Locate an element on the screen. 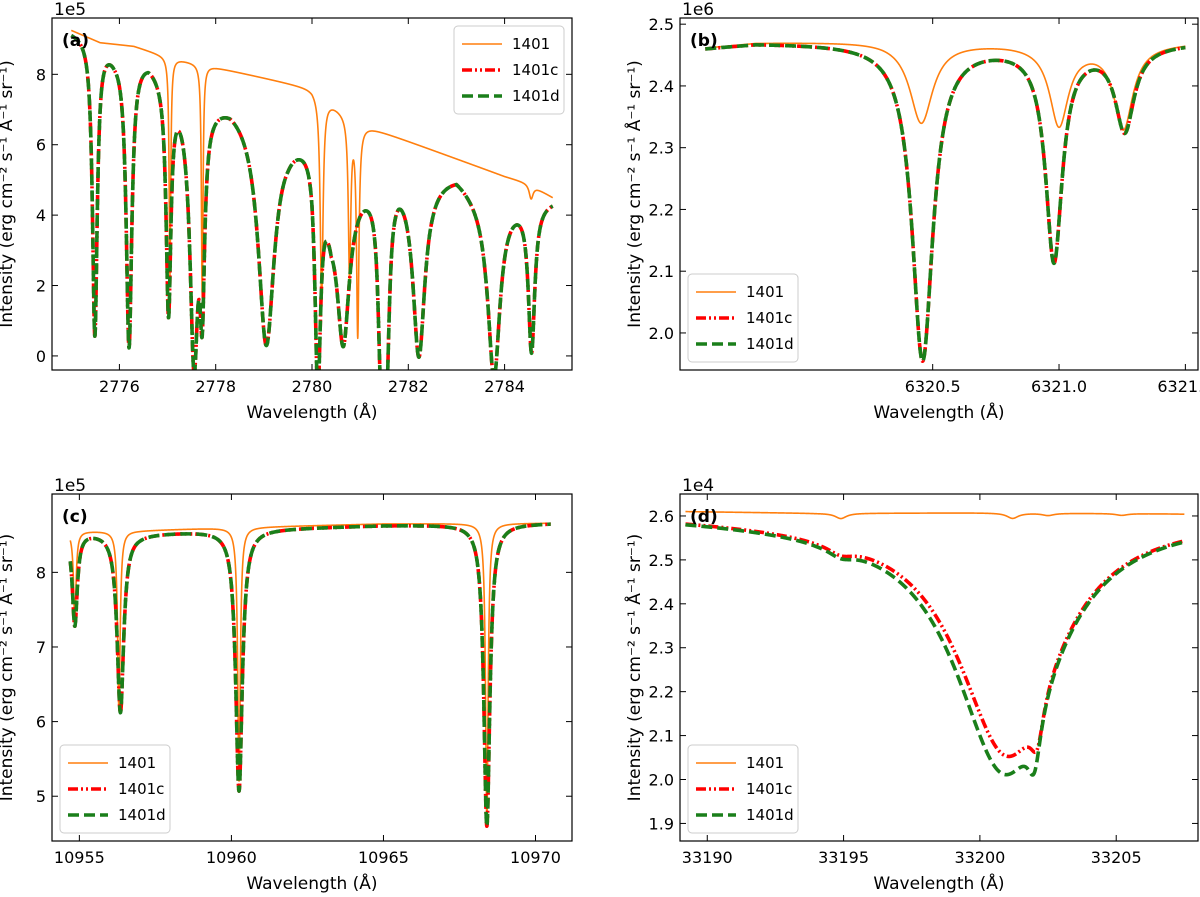  x-tick-label: 10970 is located at coordinates (535, 857).